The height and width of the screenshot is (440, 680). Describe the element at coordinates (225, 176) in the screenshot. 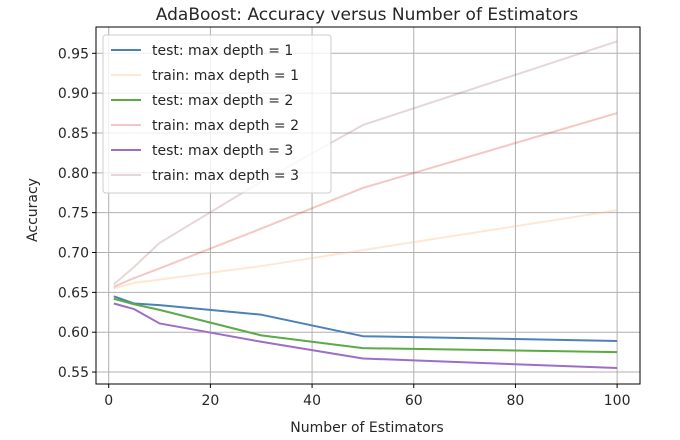

I see `legend-label: train: max depth = 3` at that location.